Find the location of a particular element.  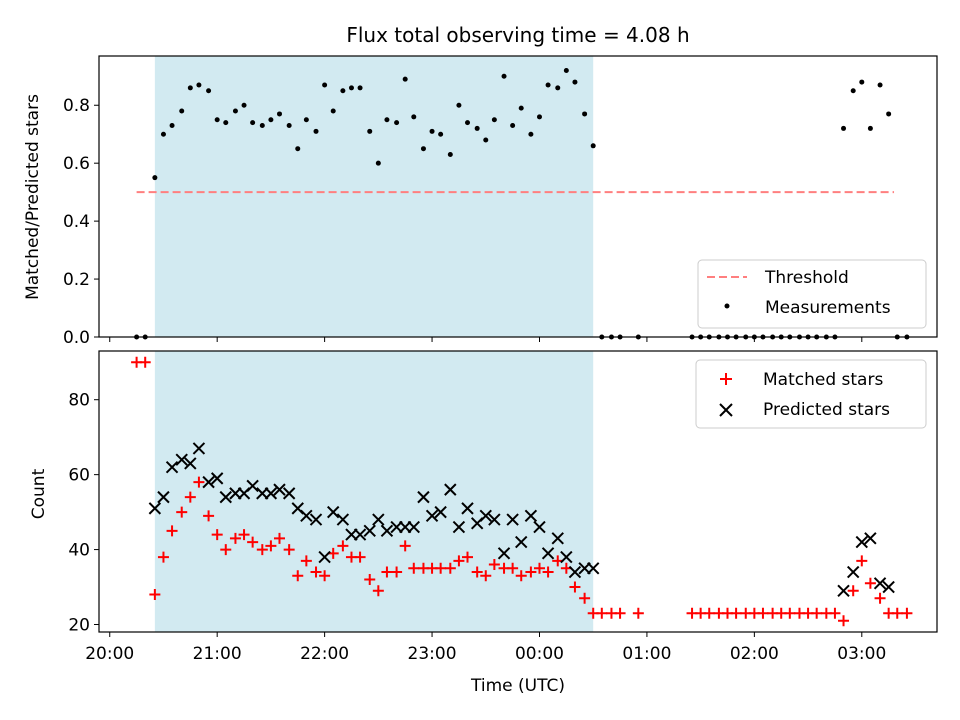

y-tick-label: 60 is located at coordinates (79, 476).